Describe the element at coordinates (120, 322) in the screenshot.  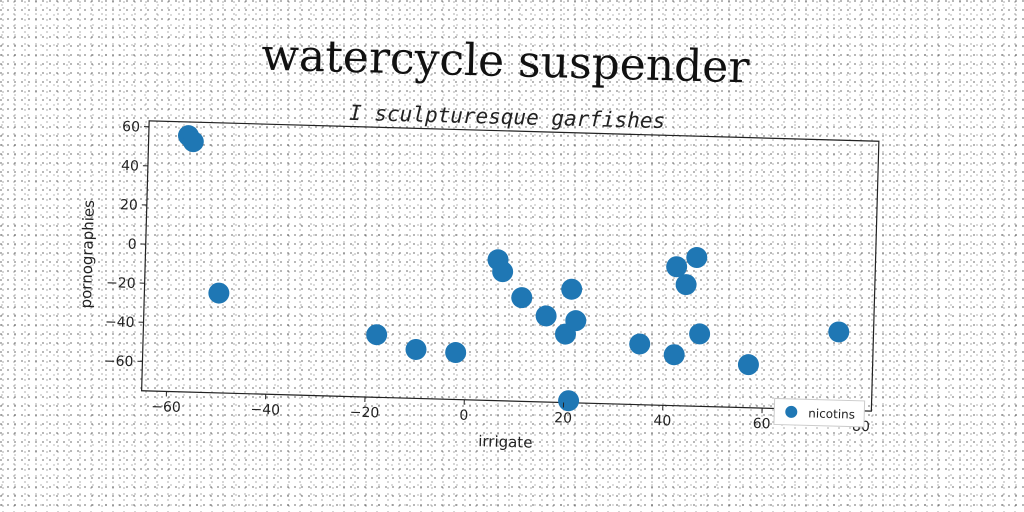
I see `y-tick-label: −40` at that location.